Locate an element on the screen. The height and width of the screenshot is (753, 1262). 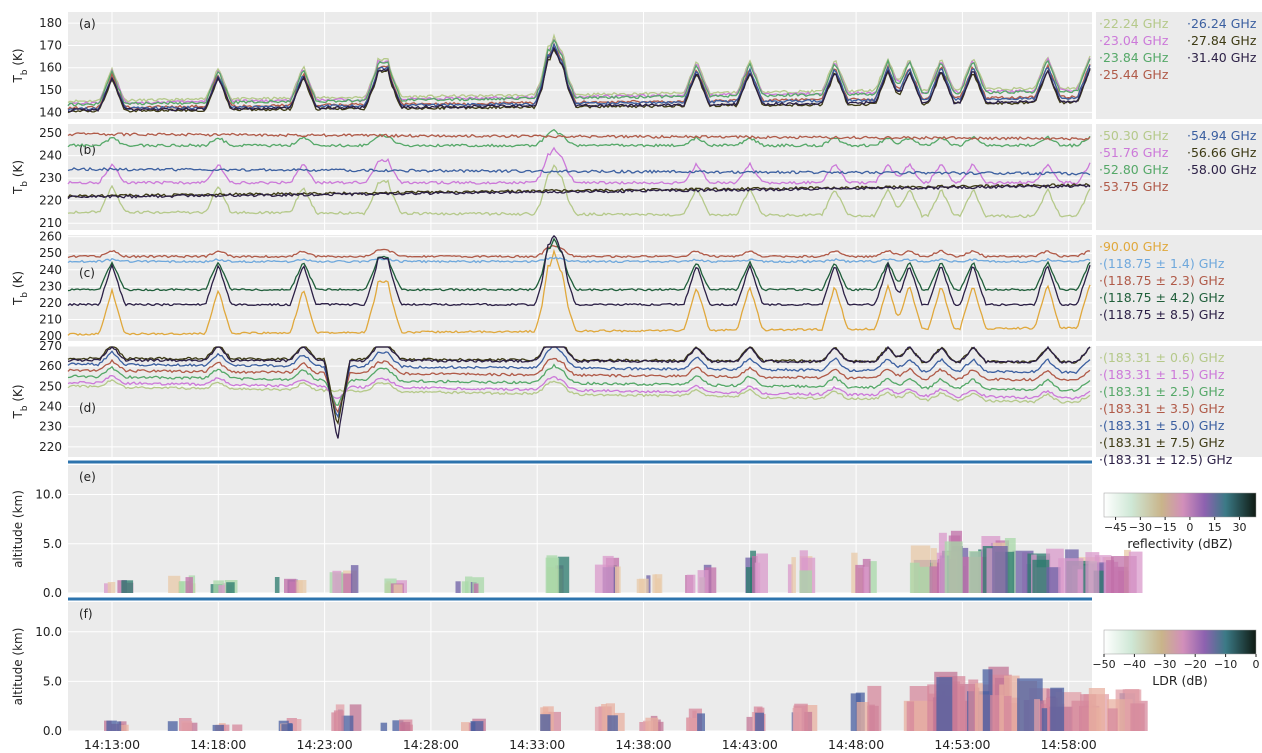
colorbar-label: reflectivity (dBZ) is located at coordinates (1179, 543).